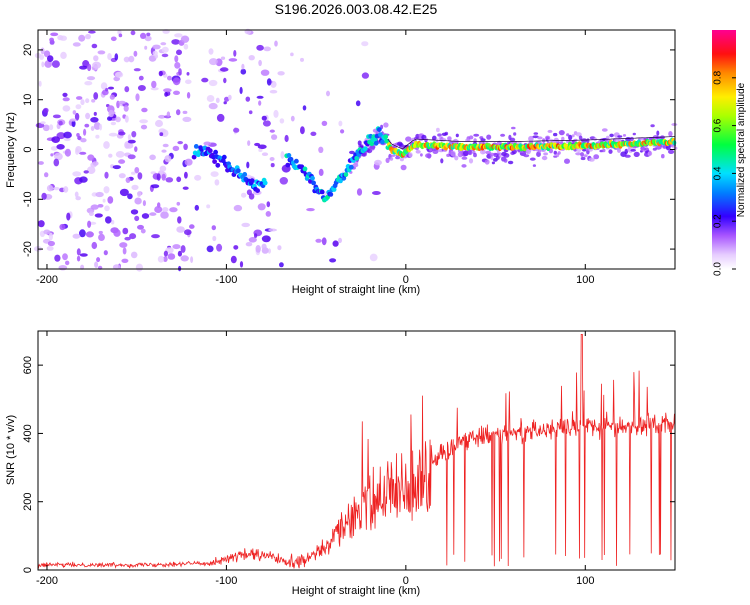  Describe the element at coordinates (718, 221) in the screenshot. I see `colorbar-tick-label: 0.2` at that location.